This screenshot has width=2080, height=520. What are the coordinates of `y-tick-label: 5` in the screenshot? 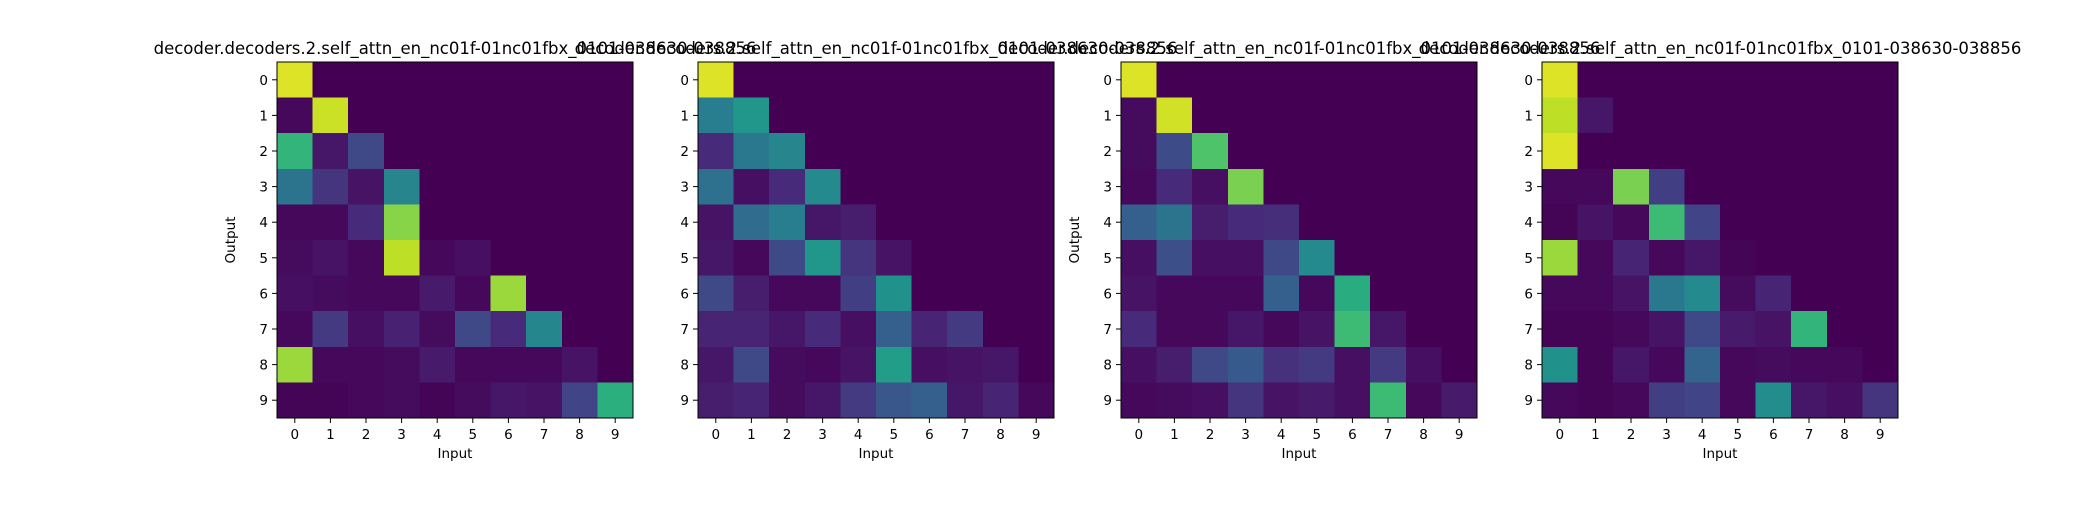 It's located at (684, 259).